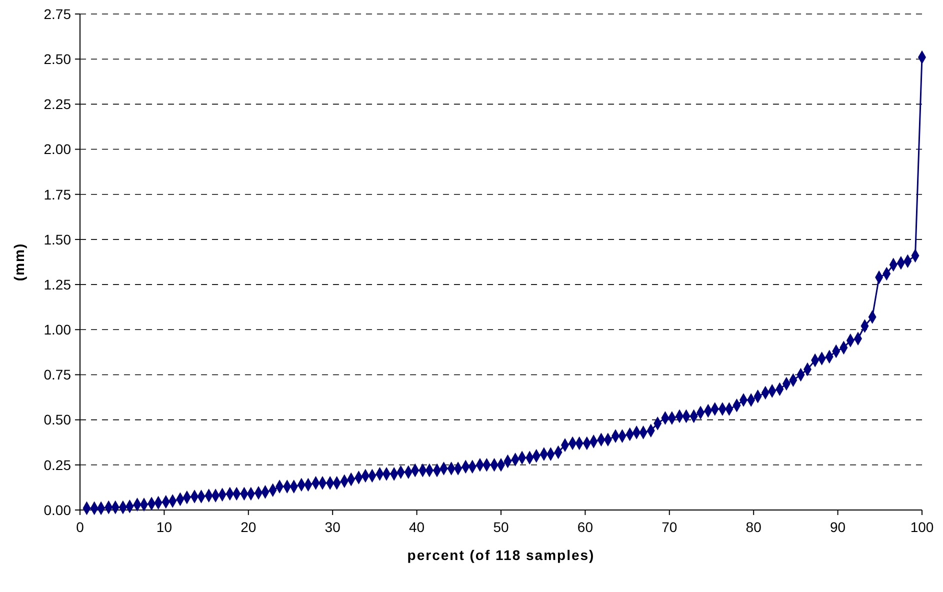 The image size is (943, 592). Describe the element at coordinates (164, 527) in the screenshot. I see `x-tick-label: 10` at that location.